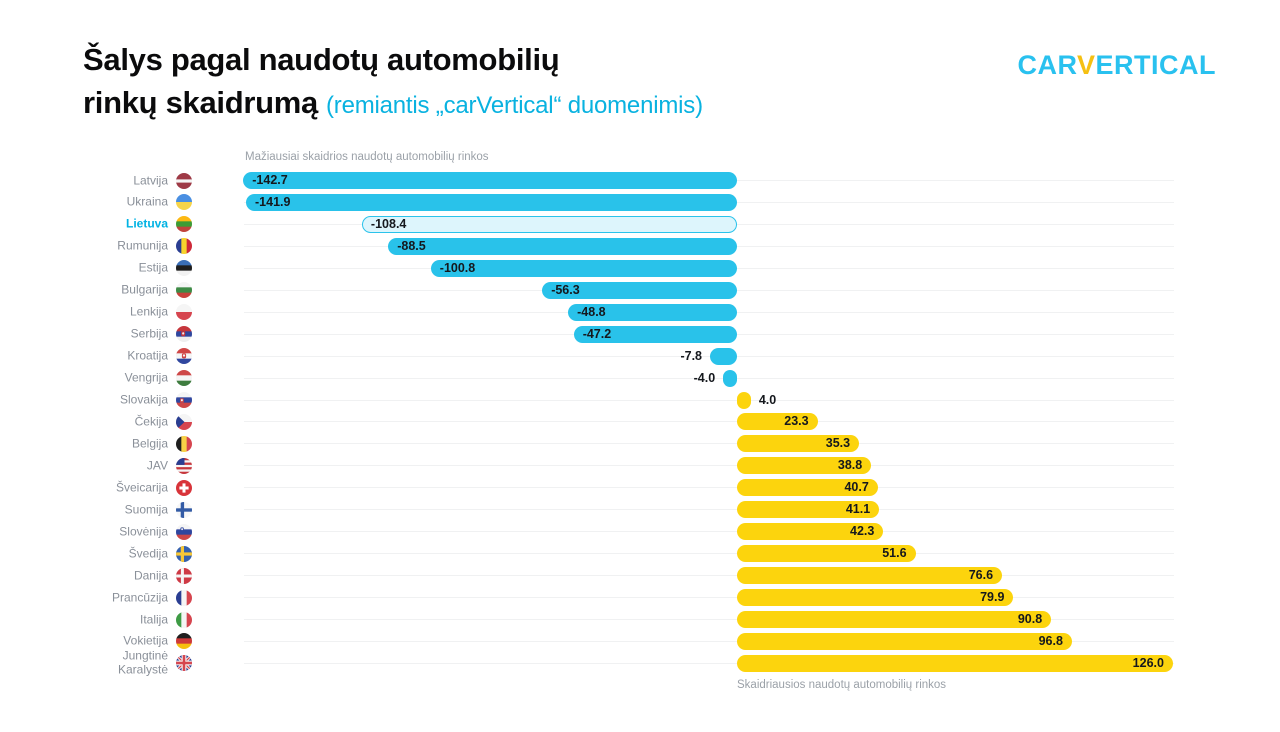 The image size is (1280, 732). What do you see at coordinates (490, 180) in the screenshot?
I see `latvia-bar` at bounding box center [490, 180].